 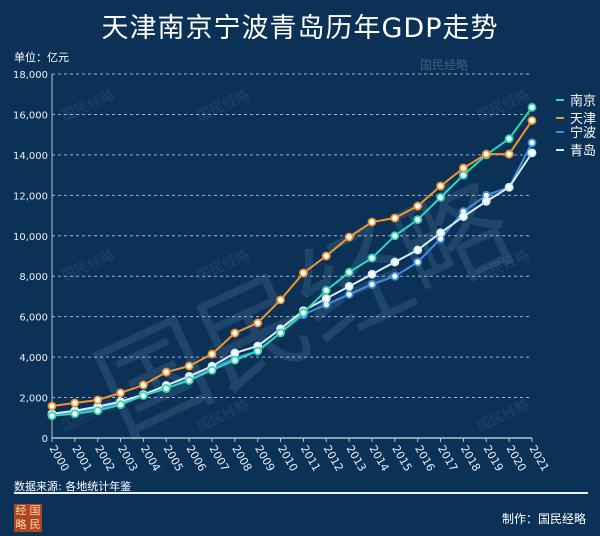 What do you see at coordinates (583, 151) in the screenshot?
I see `legend-label: 青岛` at bounding box center [583, 151].